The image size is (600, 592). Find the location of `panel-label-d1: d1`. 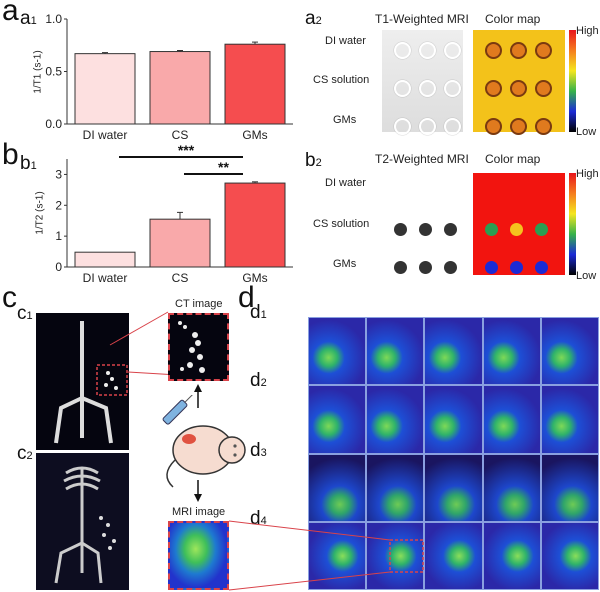

panel-label-d1: d1 is located at coordinates (258, 312).